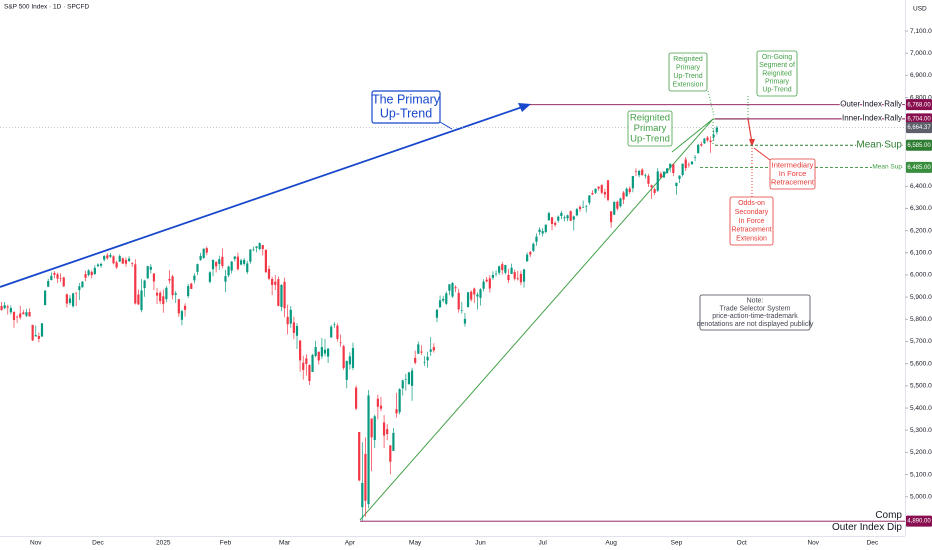 This screenshot has height=550, width=932. Describe the element at coordinates (226, 543) in the screenshot. I see `x-tick-label: Feb` at that location.